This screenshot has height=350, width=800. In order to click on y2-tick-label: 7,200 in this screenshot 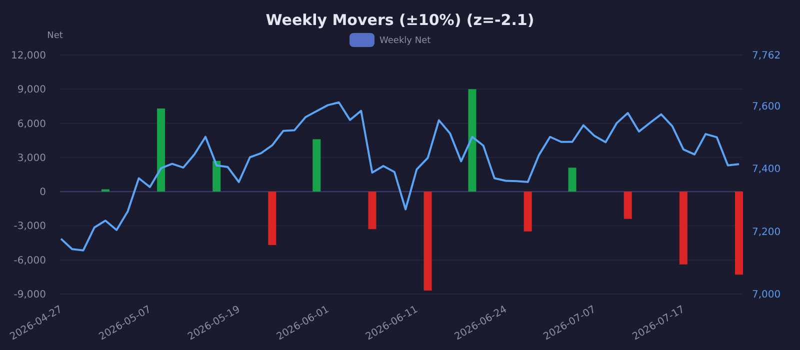, I will do `click(766, 232)`.